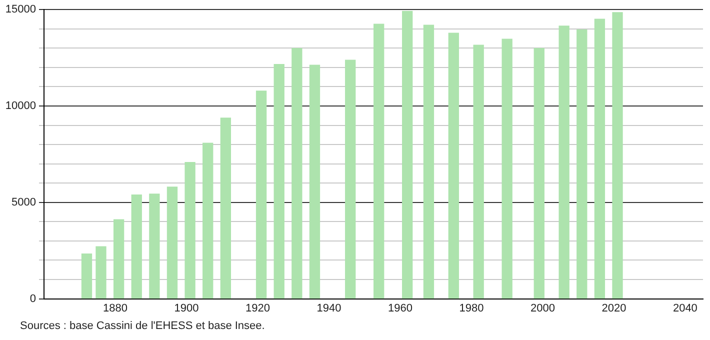 The image size is (710, 340). I want to click on x-tick-label: 1960, so click(400, 308).